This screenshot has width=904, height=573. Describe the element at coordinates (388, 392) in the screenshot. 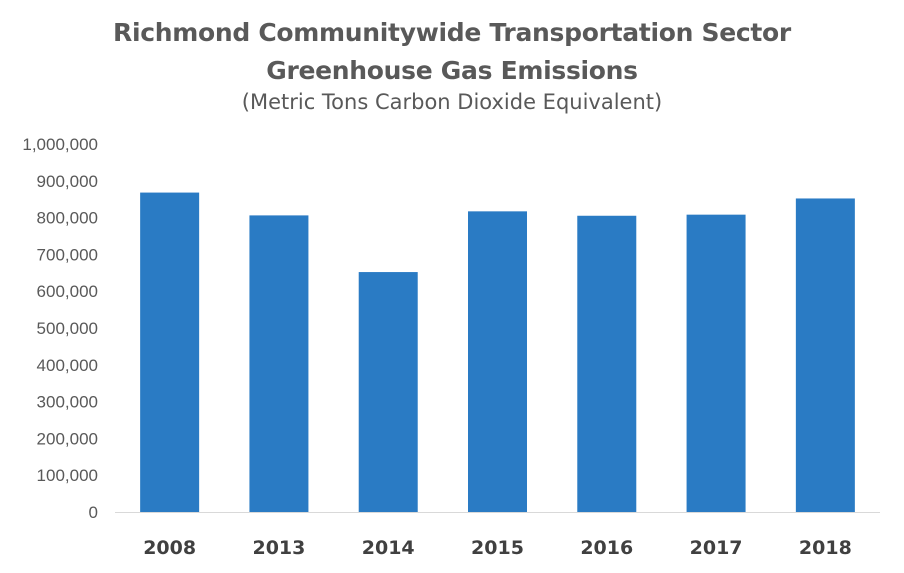

I see `bar-2014` at that location.